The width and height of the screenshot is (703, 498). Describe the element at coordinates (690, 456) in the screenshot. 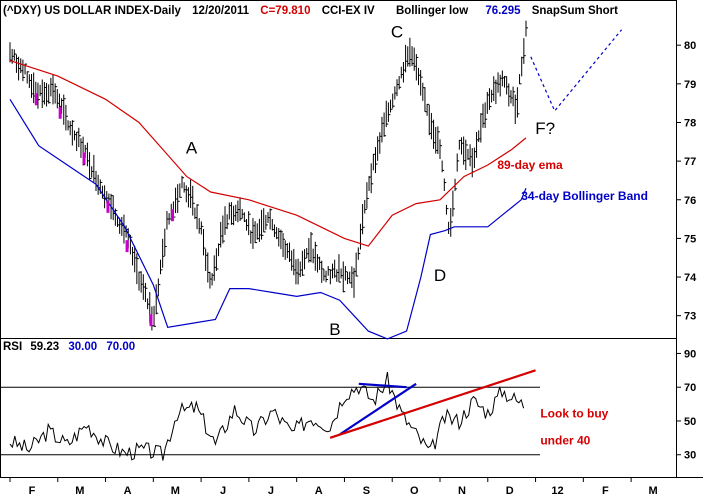

I see `rsi-y-tick-label: 30` at that location.